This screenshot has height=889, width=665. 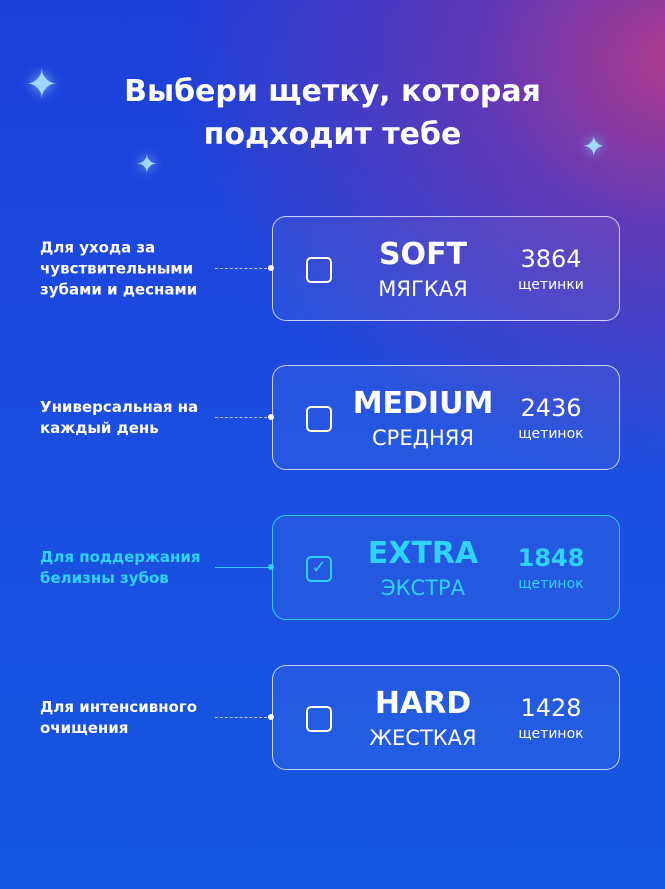 I want to click on option-card: ✓ EXTRA ЭКСТРА 1848 щетинок, so click(x=446, y=567).